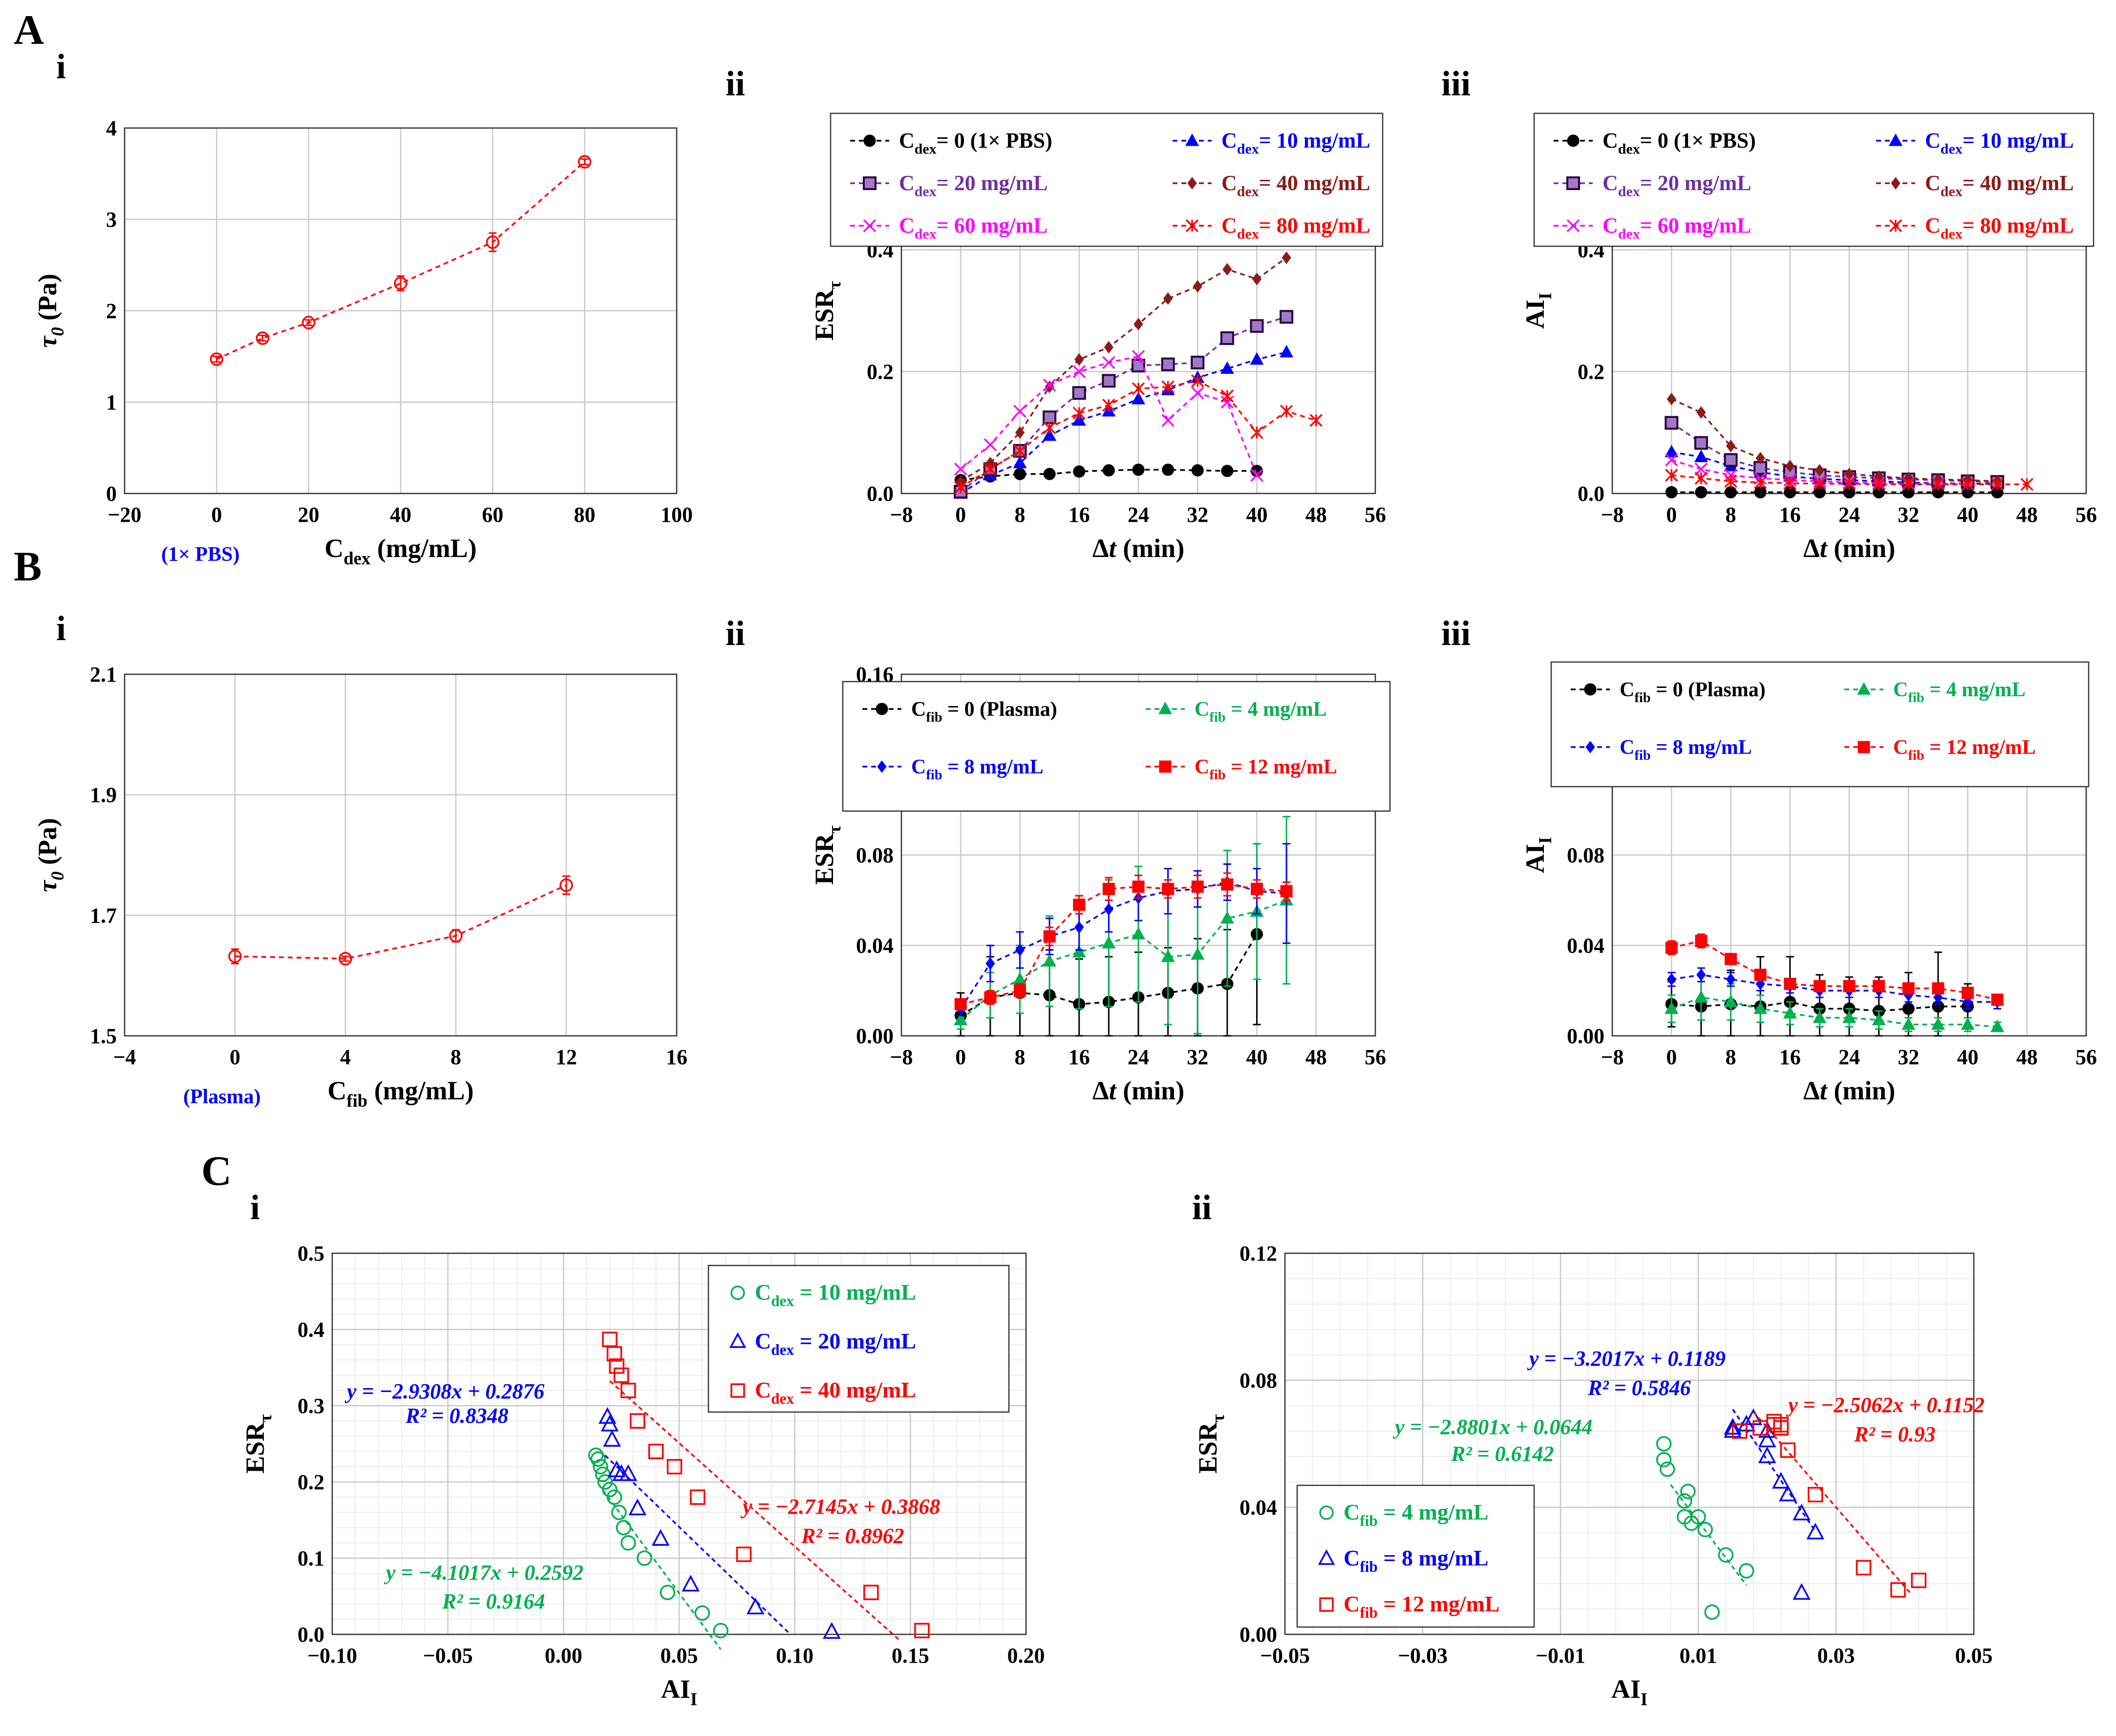 The image size is (2116, 1736). What do you see at coordinates (216, 1170) in the screenshot?
I see `panel-letter-c: C` at bounding box center [216, 1170].